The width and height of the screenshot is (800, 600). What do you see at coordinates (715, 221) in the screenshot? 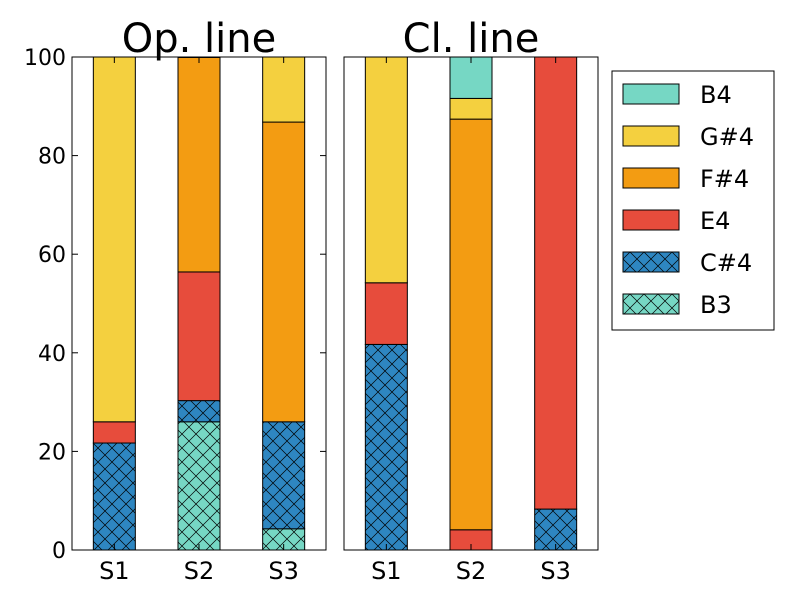
I see `legend-label: E4` at bounding box center [715, 221].